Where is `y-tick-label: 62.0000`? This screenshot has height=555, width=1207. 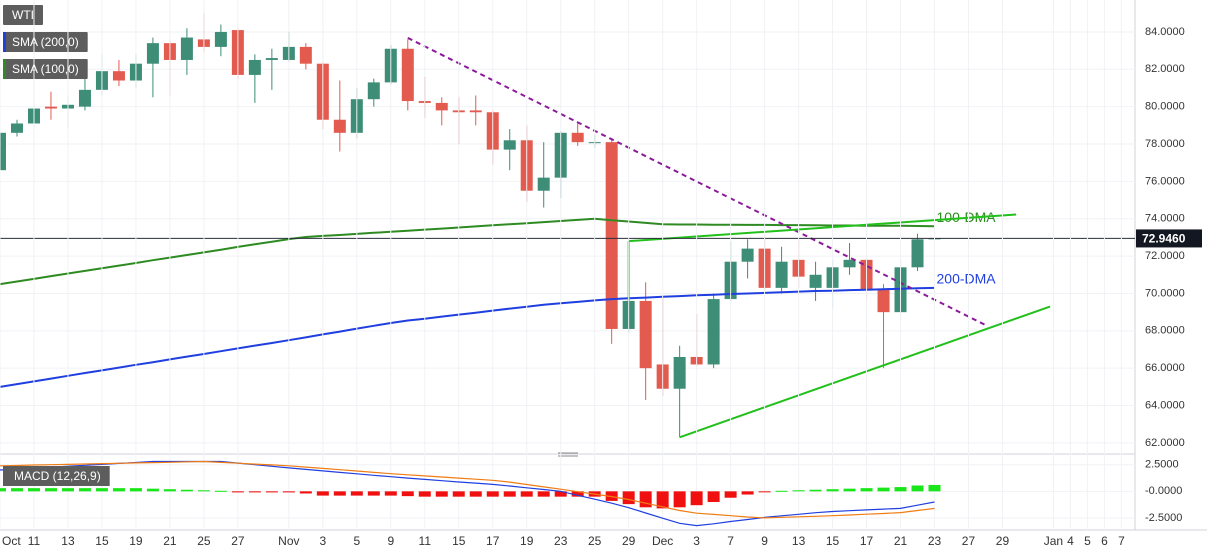
y-tick-label: 62.0000 is located at coordinates (1165, 443).